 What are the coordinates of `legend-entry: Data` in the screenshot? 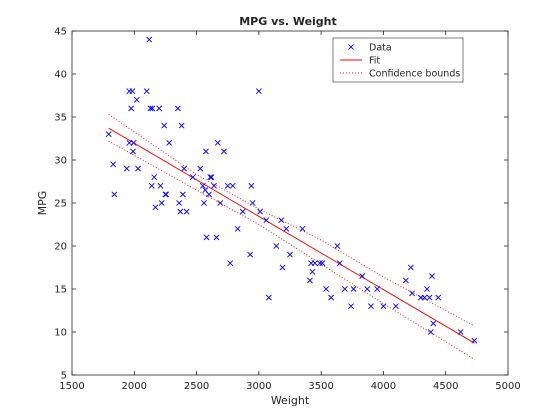 It's located at (370, 48).